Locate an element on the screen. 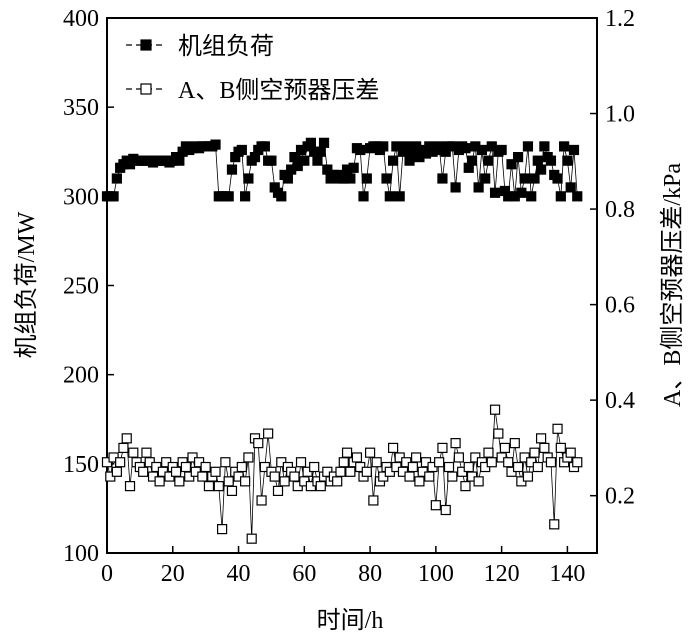  y2-tick-label: 0.6 is located at coordinates (620, 306).